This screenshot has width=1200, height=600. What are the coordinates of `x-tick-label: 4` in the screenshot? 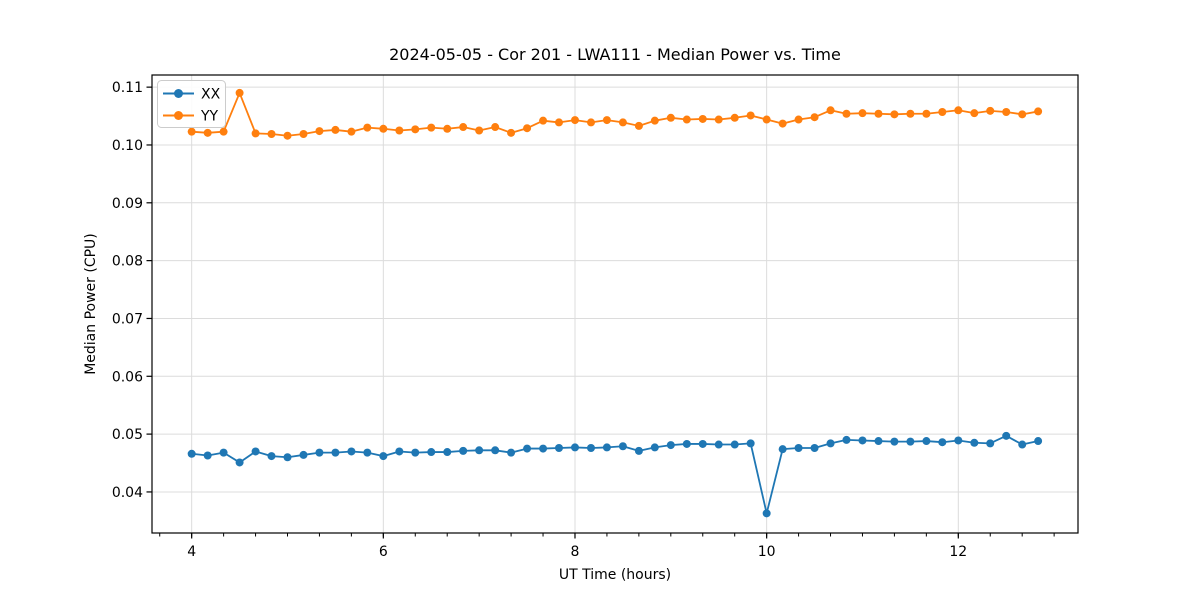 It's located at (191, 552).